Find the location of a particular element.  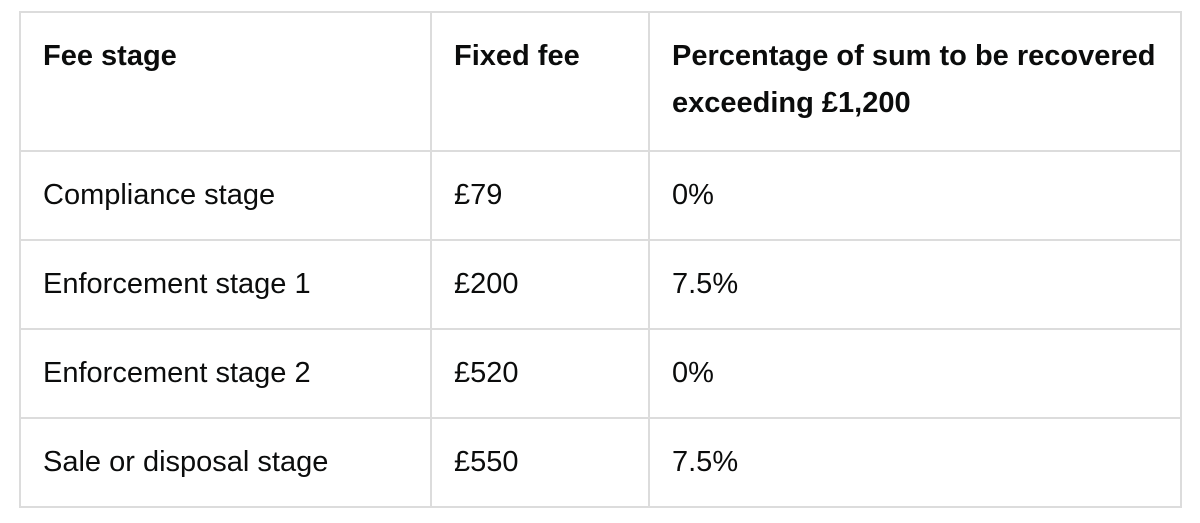

header-fee-stage: Fee stage is located at coordinates (225, 81).